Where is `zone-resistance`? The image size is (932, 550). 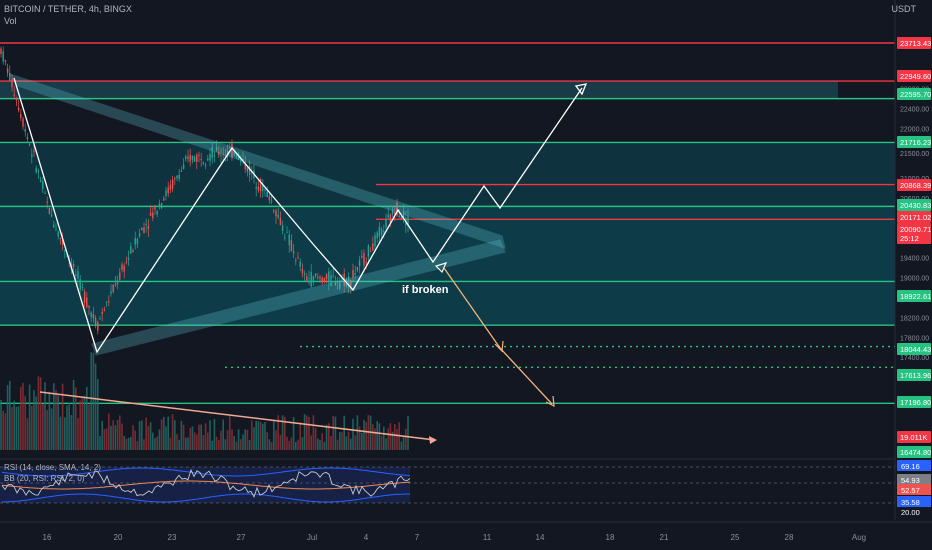 zone-resistance is located at coordinates (447, 174).